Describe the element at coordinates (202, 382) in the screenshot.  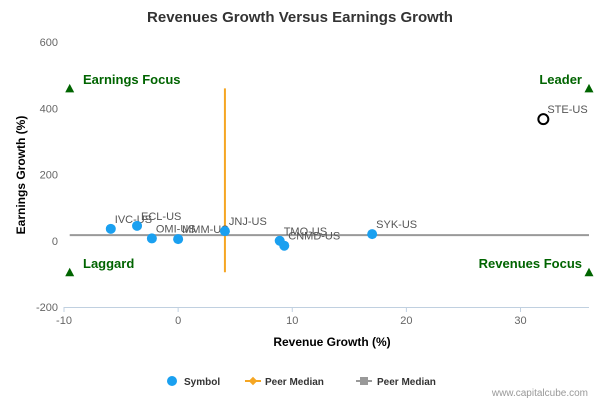
I see `legend-label: Symbol` at that location.